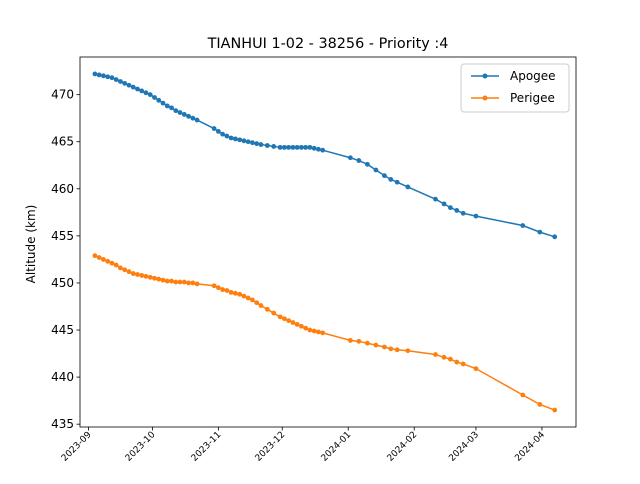  What do you see at coordinates (328, 44) in the screenshot?
I see `chart-title: TIANHUI 1-02 - 38256 - Priority :4` at bounding box center [328, 44].